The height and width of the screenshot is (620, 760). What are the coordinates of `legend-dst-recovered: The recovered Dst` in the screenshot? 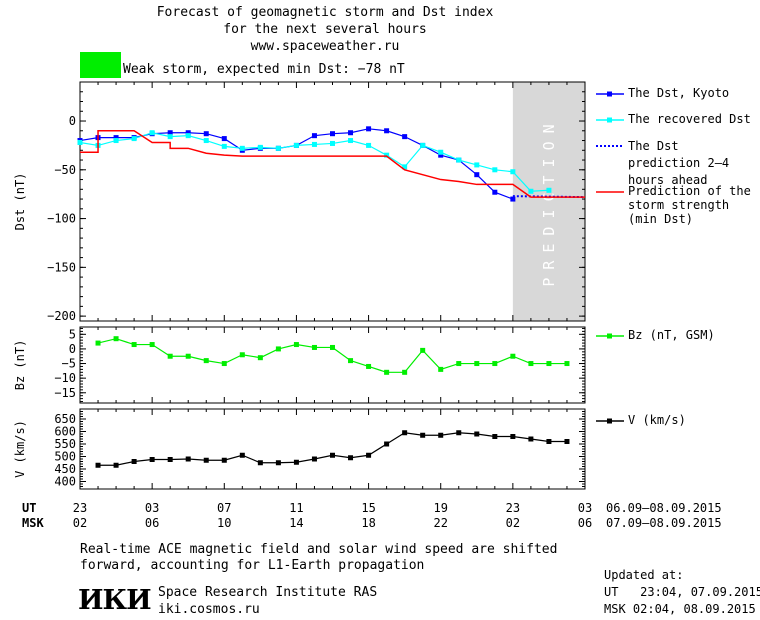 It's located at (689, 119).